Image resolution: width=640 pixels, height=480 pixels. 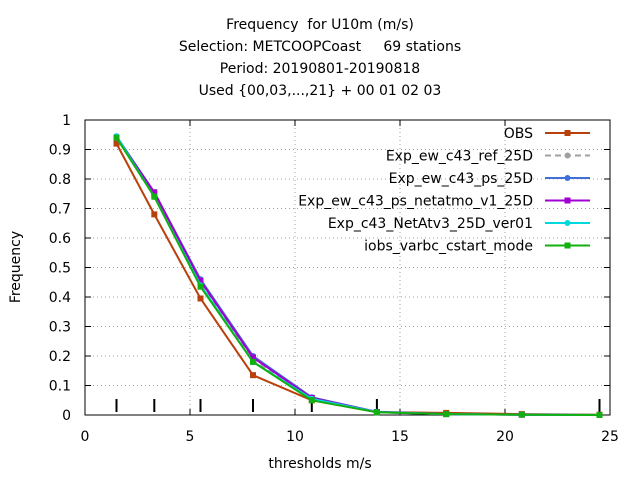 I want to click on x-axis-label: thresholds m/s, so click(x=320, y=464).